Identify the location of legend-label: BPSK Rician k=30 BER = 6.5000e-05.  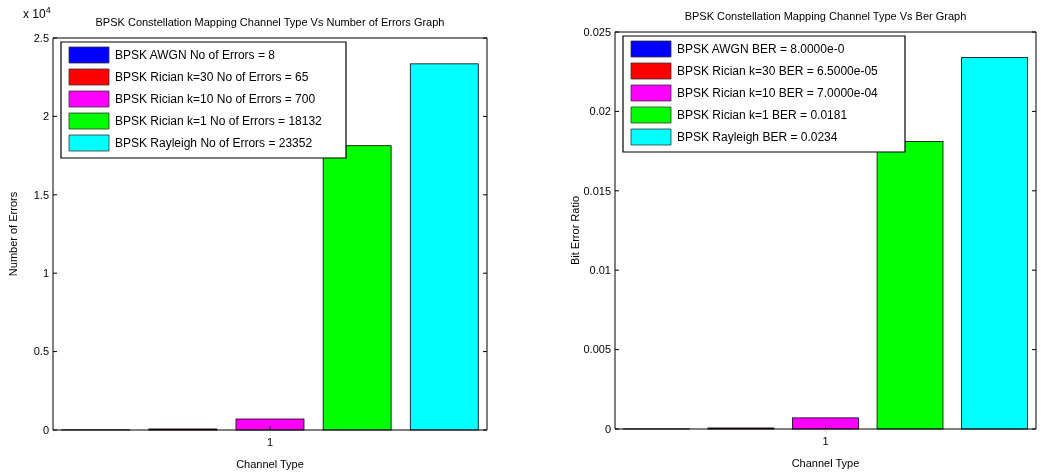
(778, 71).